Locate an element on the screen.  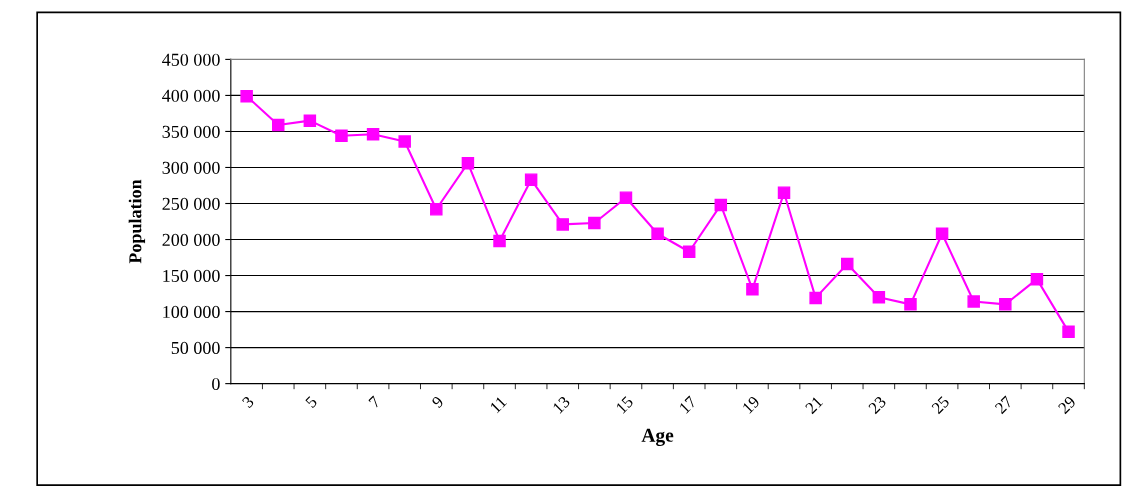
y-tick-label: 100 000 is located at coordinates (191, 312).